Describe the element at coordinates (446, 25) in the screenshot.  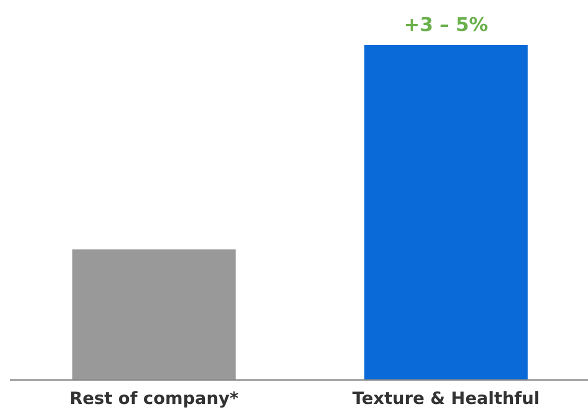
I see `text: +3 – 5%` at that location.